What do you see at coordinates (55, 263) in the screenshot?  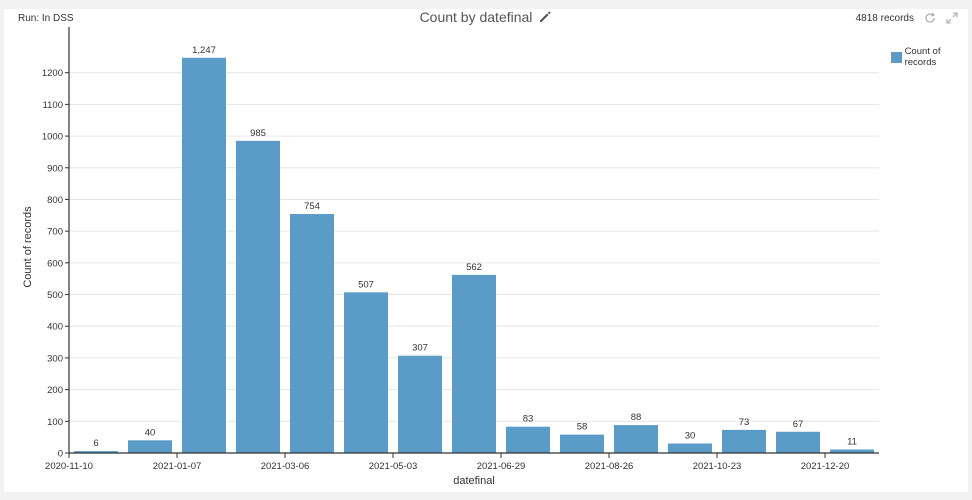 I see `y-tick-label: 600` at bounding box center [55, 263].